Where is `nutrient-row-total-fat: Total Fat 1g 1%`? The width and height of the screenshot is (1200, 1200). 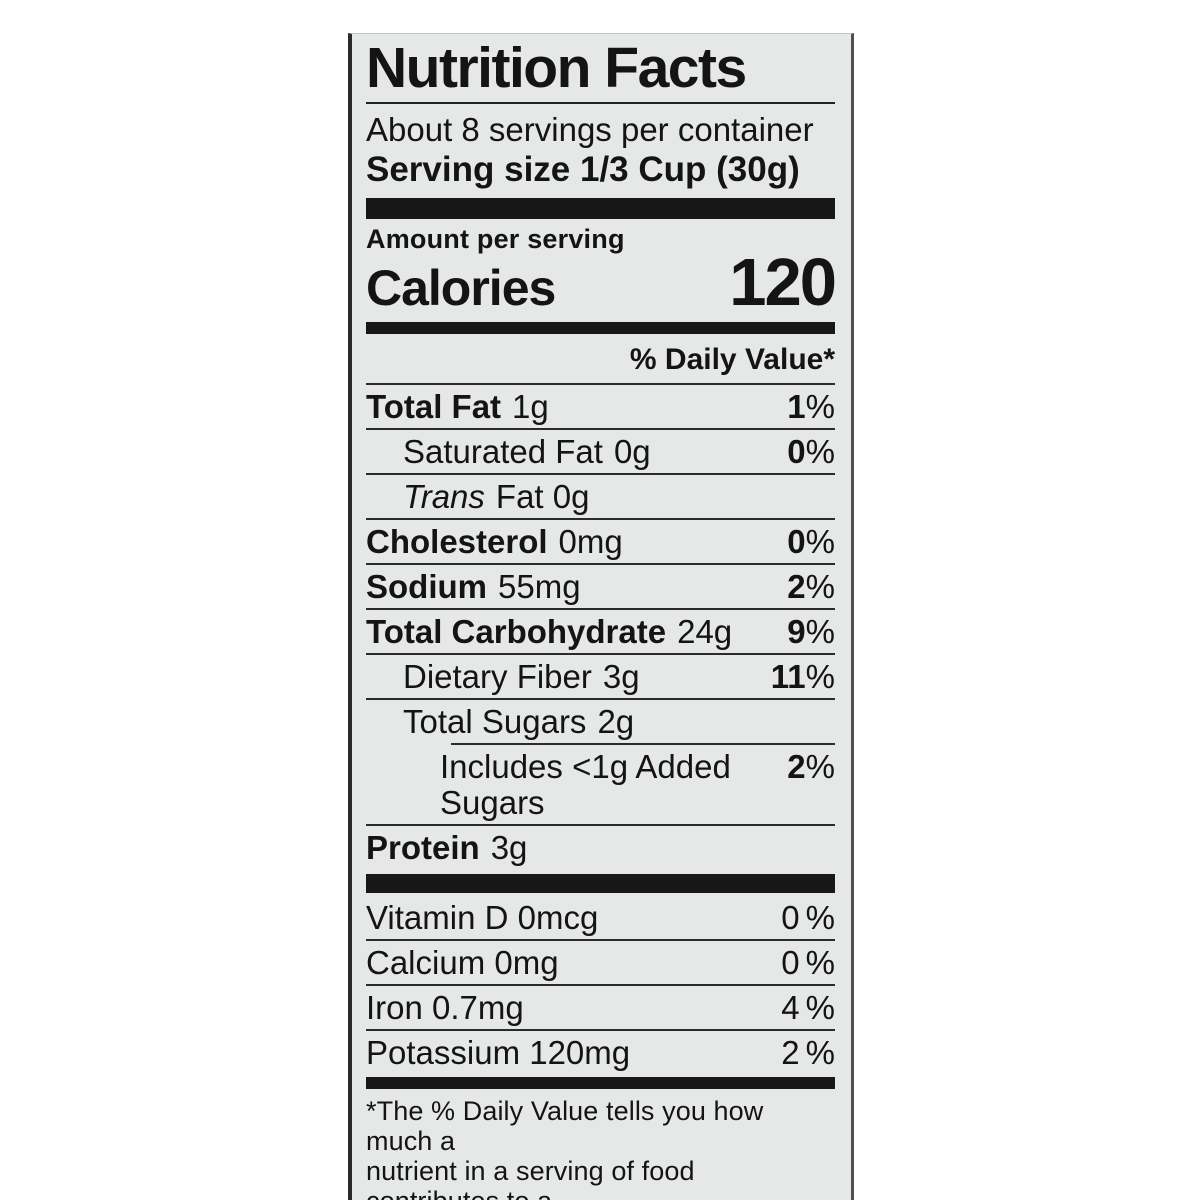
nutrient-row-total-fat: Total Fat 1g 1% is located at coordinates (600, 408).